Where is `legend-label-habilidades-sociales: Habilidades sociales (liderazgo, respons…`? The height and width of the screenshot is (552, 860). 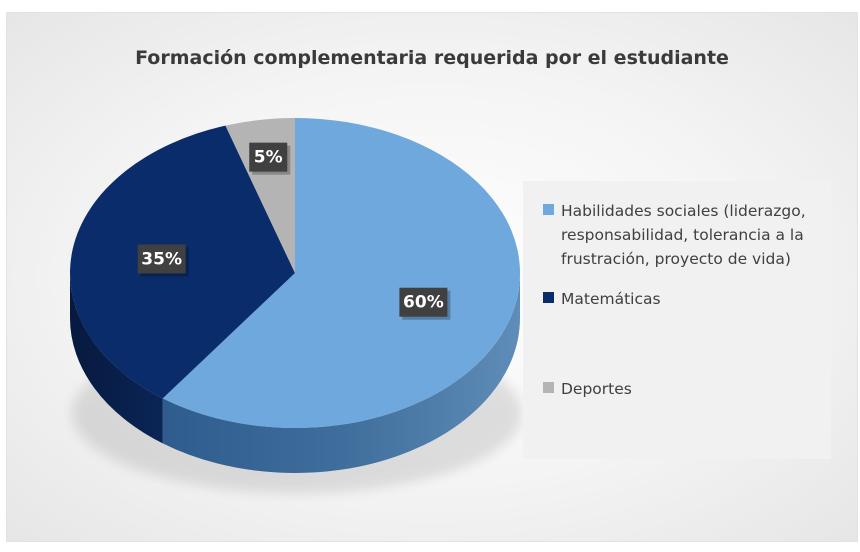 legend-label-habilidades-sociales: Habilidades sociales (liderazgo, respons… is located at coordinates (683, 235).